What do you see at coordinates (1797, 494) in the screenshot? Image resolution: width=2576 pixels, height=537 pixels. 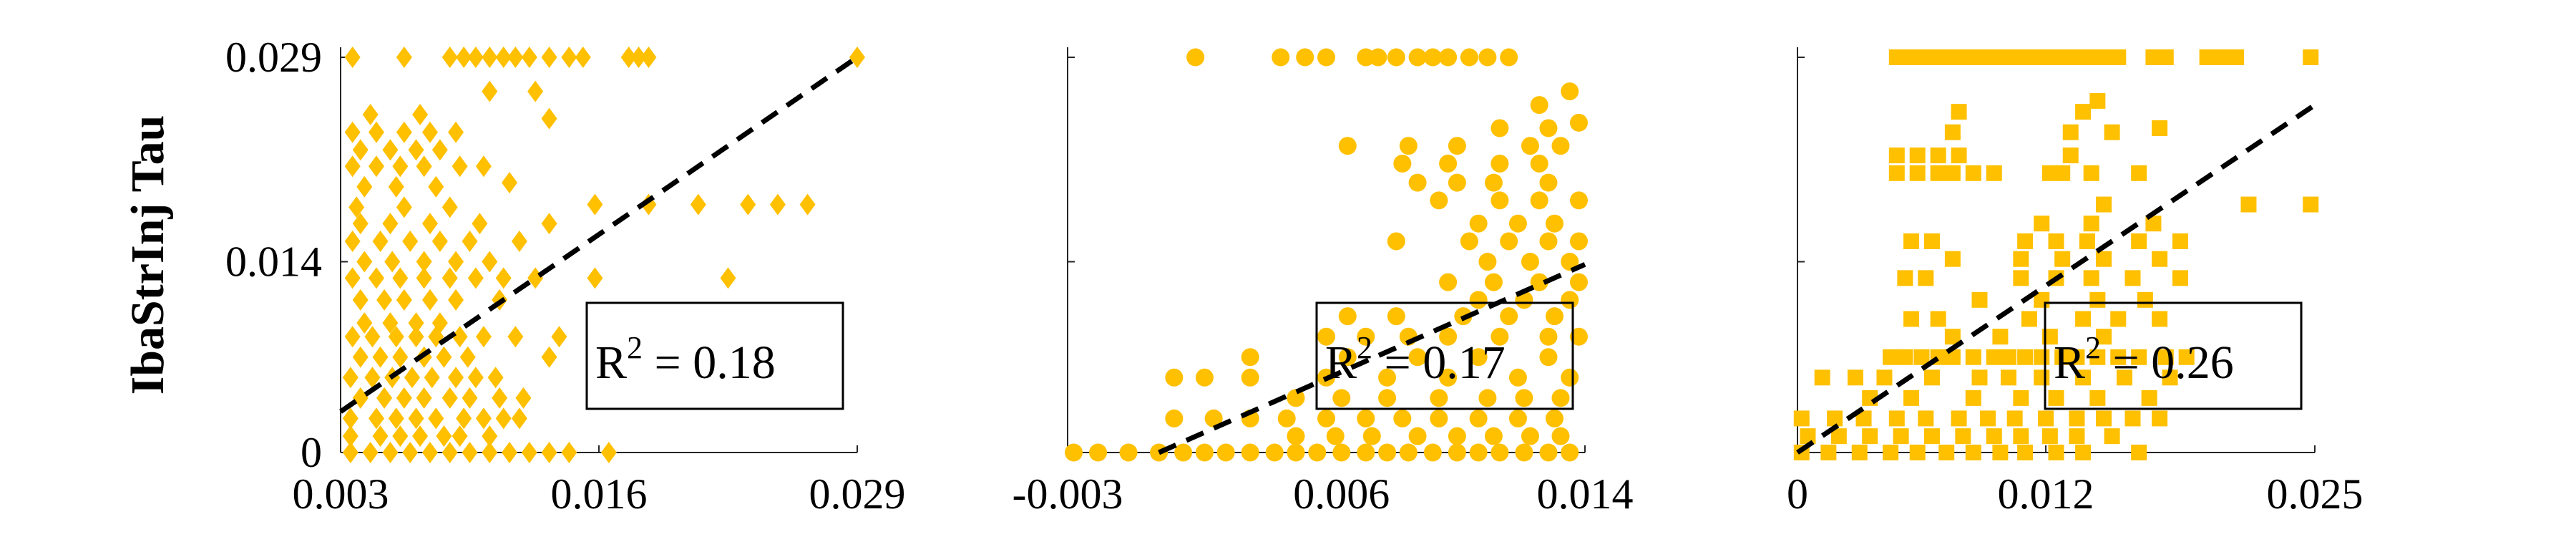 I see `x-tick-label: 0` at bounding box center [1797, 494].